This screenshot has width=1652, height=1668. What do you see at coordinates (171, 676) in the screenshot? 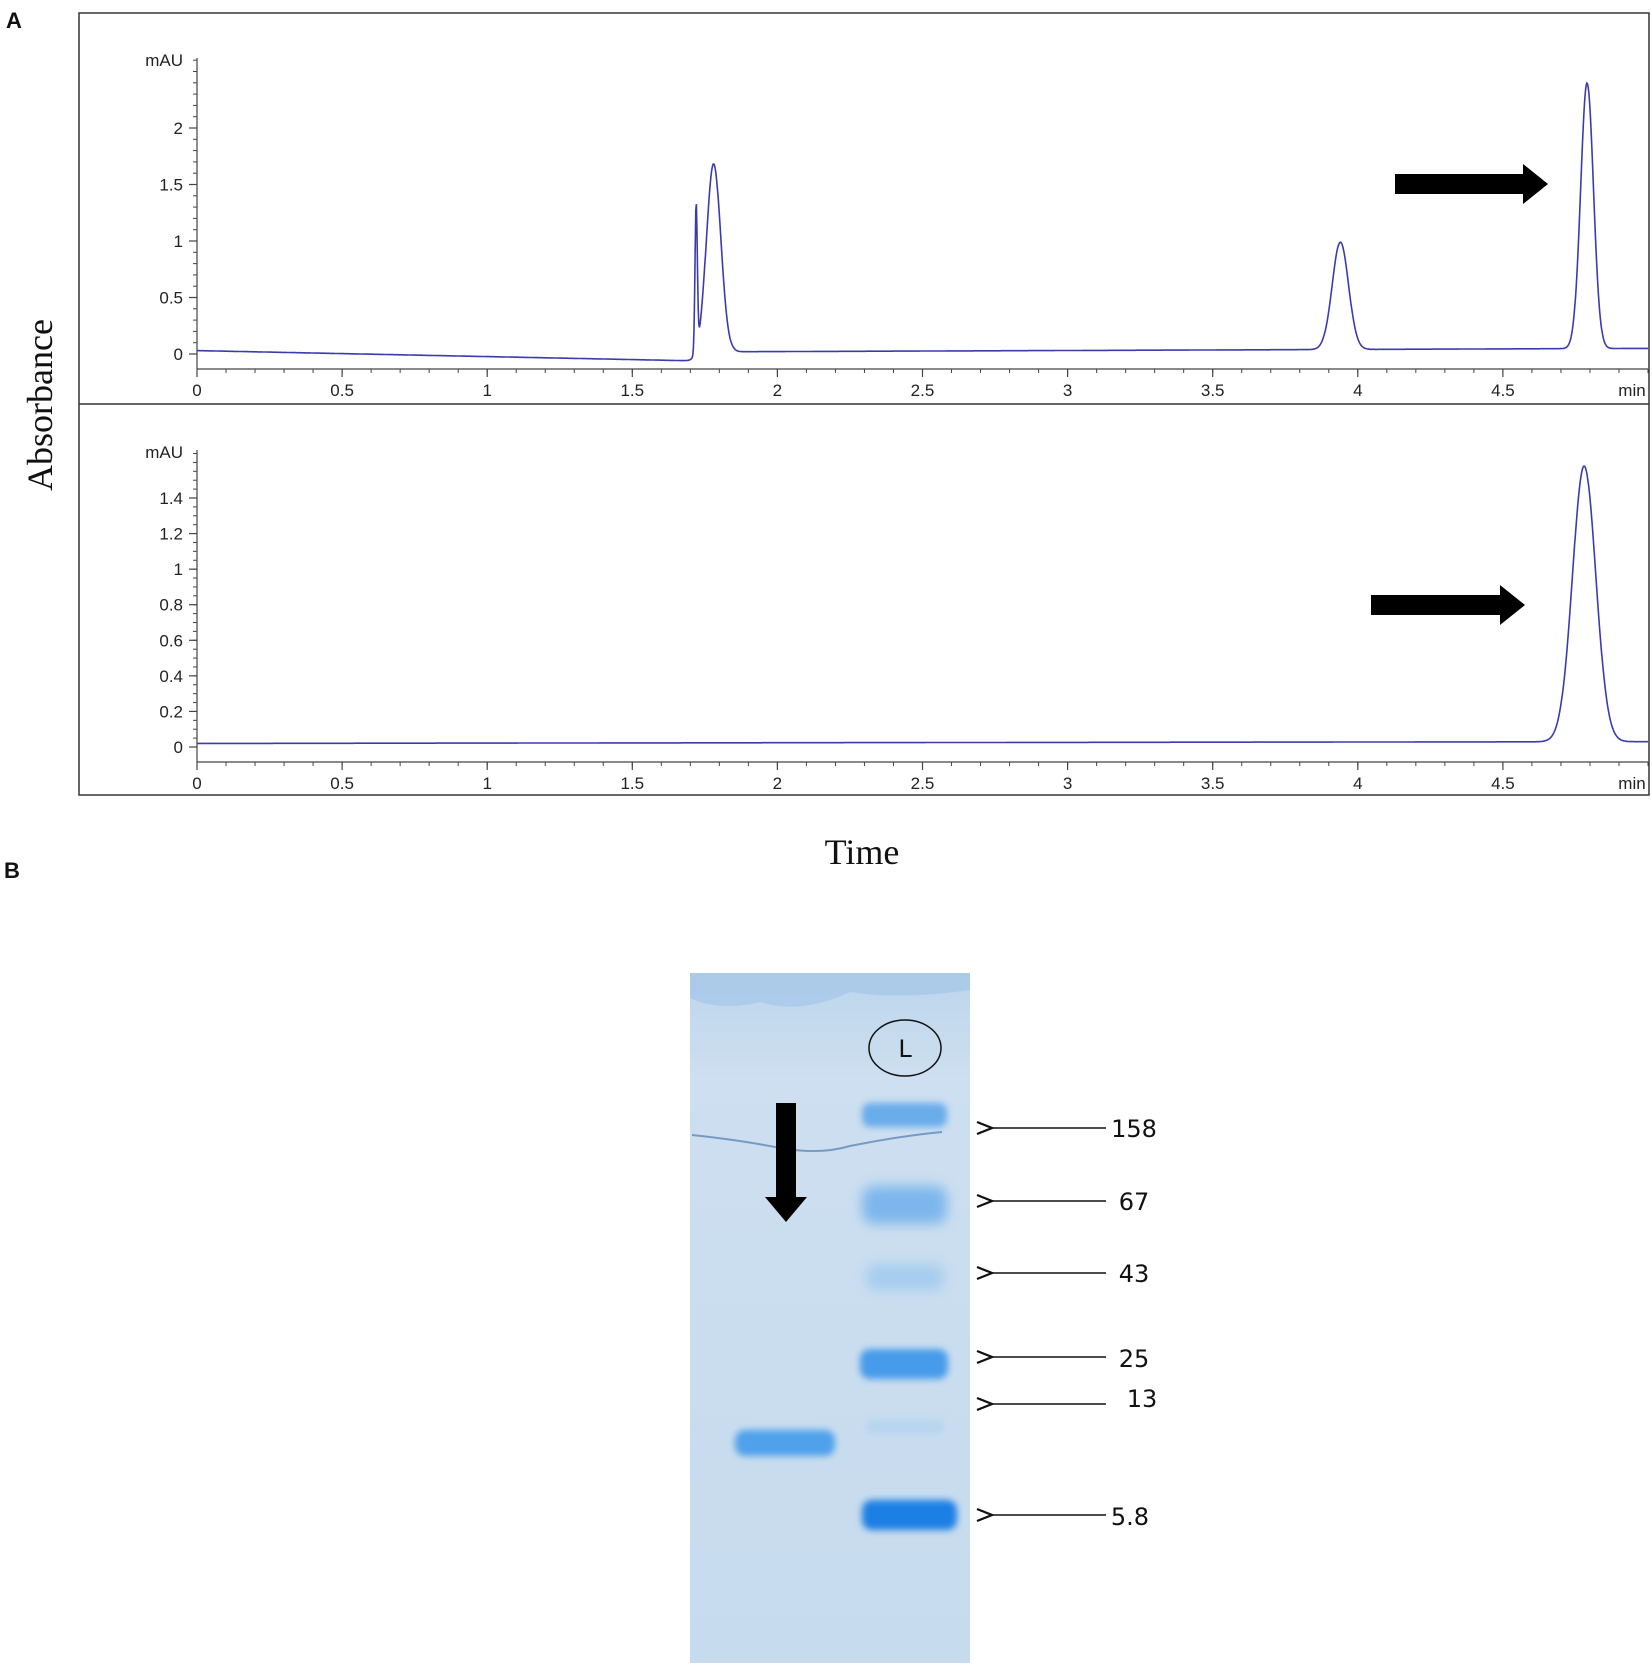
I see `y-tick-label: 0.4` at bounding box center [171, 676].